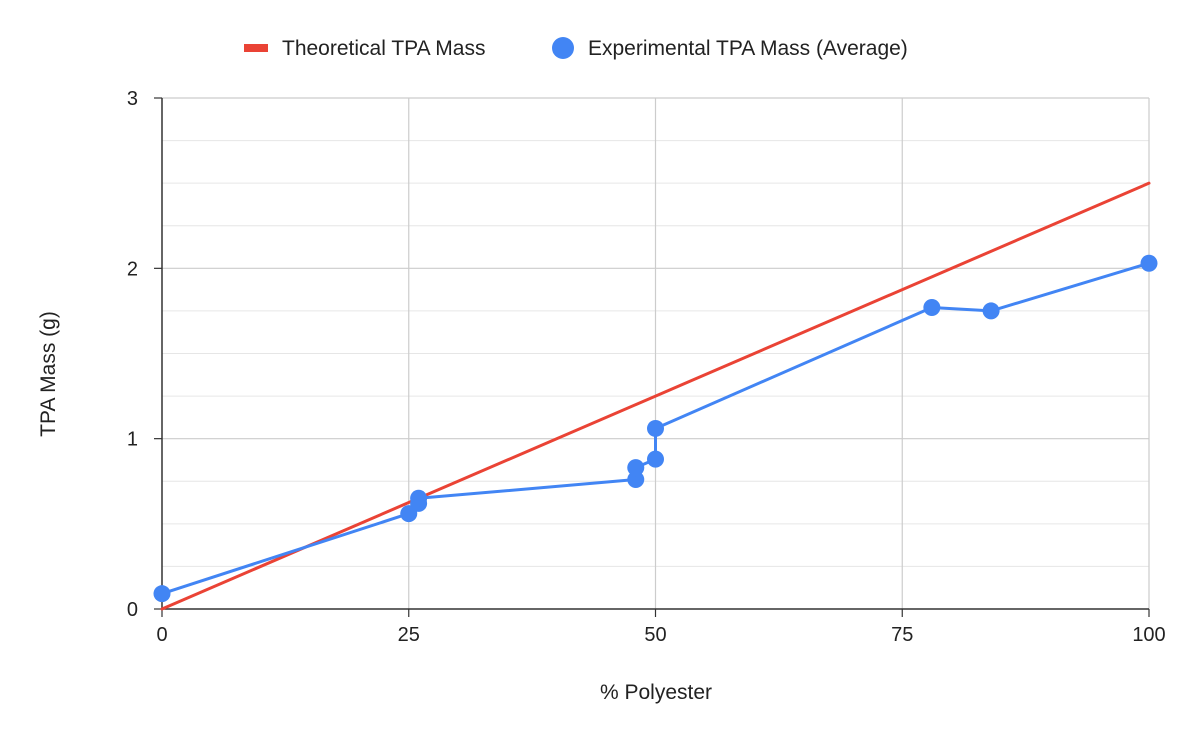 Image resolution: width=1200 pixels, height=742 pixels. Describe the element at coordinates (132, 440) in the screenshot. I see `y-tick-label: 1` at that location.